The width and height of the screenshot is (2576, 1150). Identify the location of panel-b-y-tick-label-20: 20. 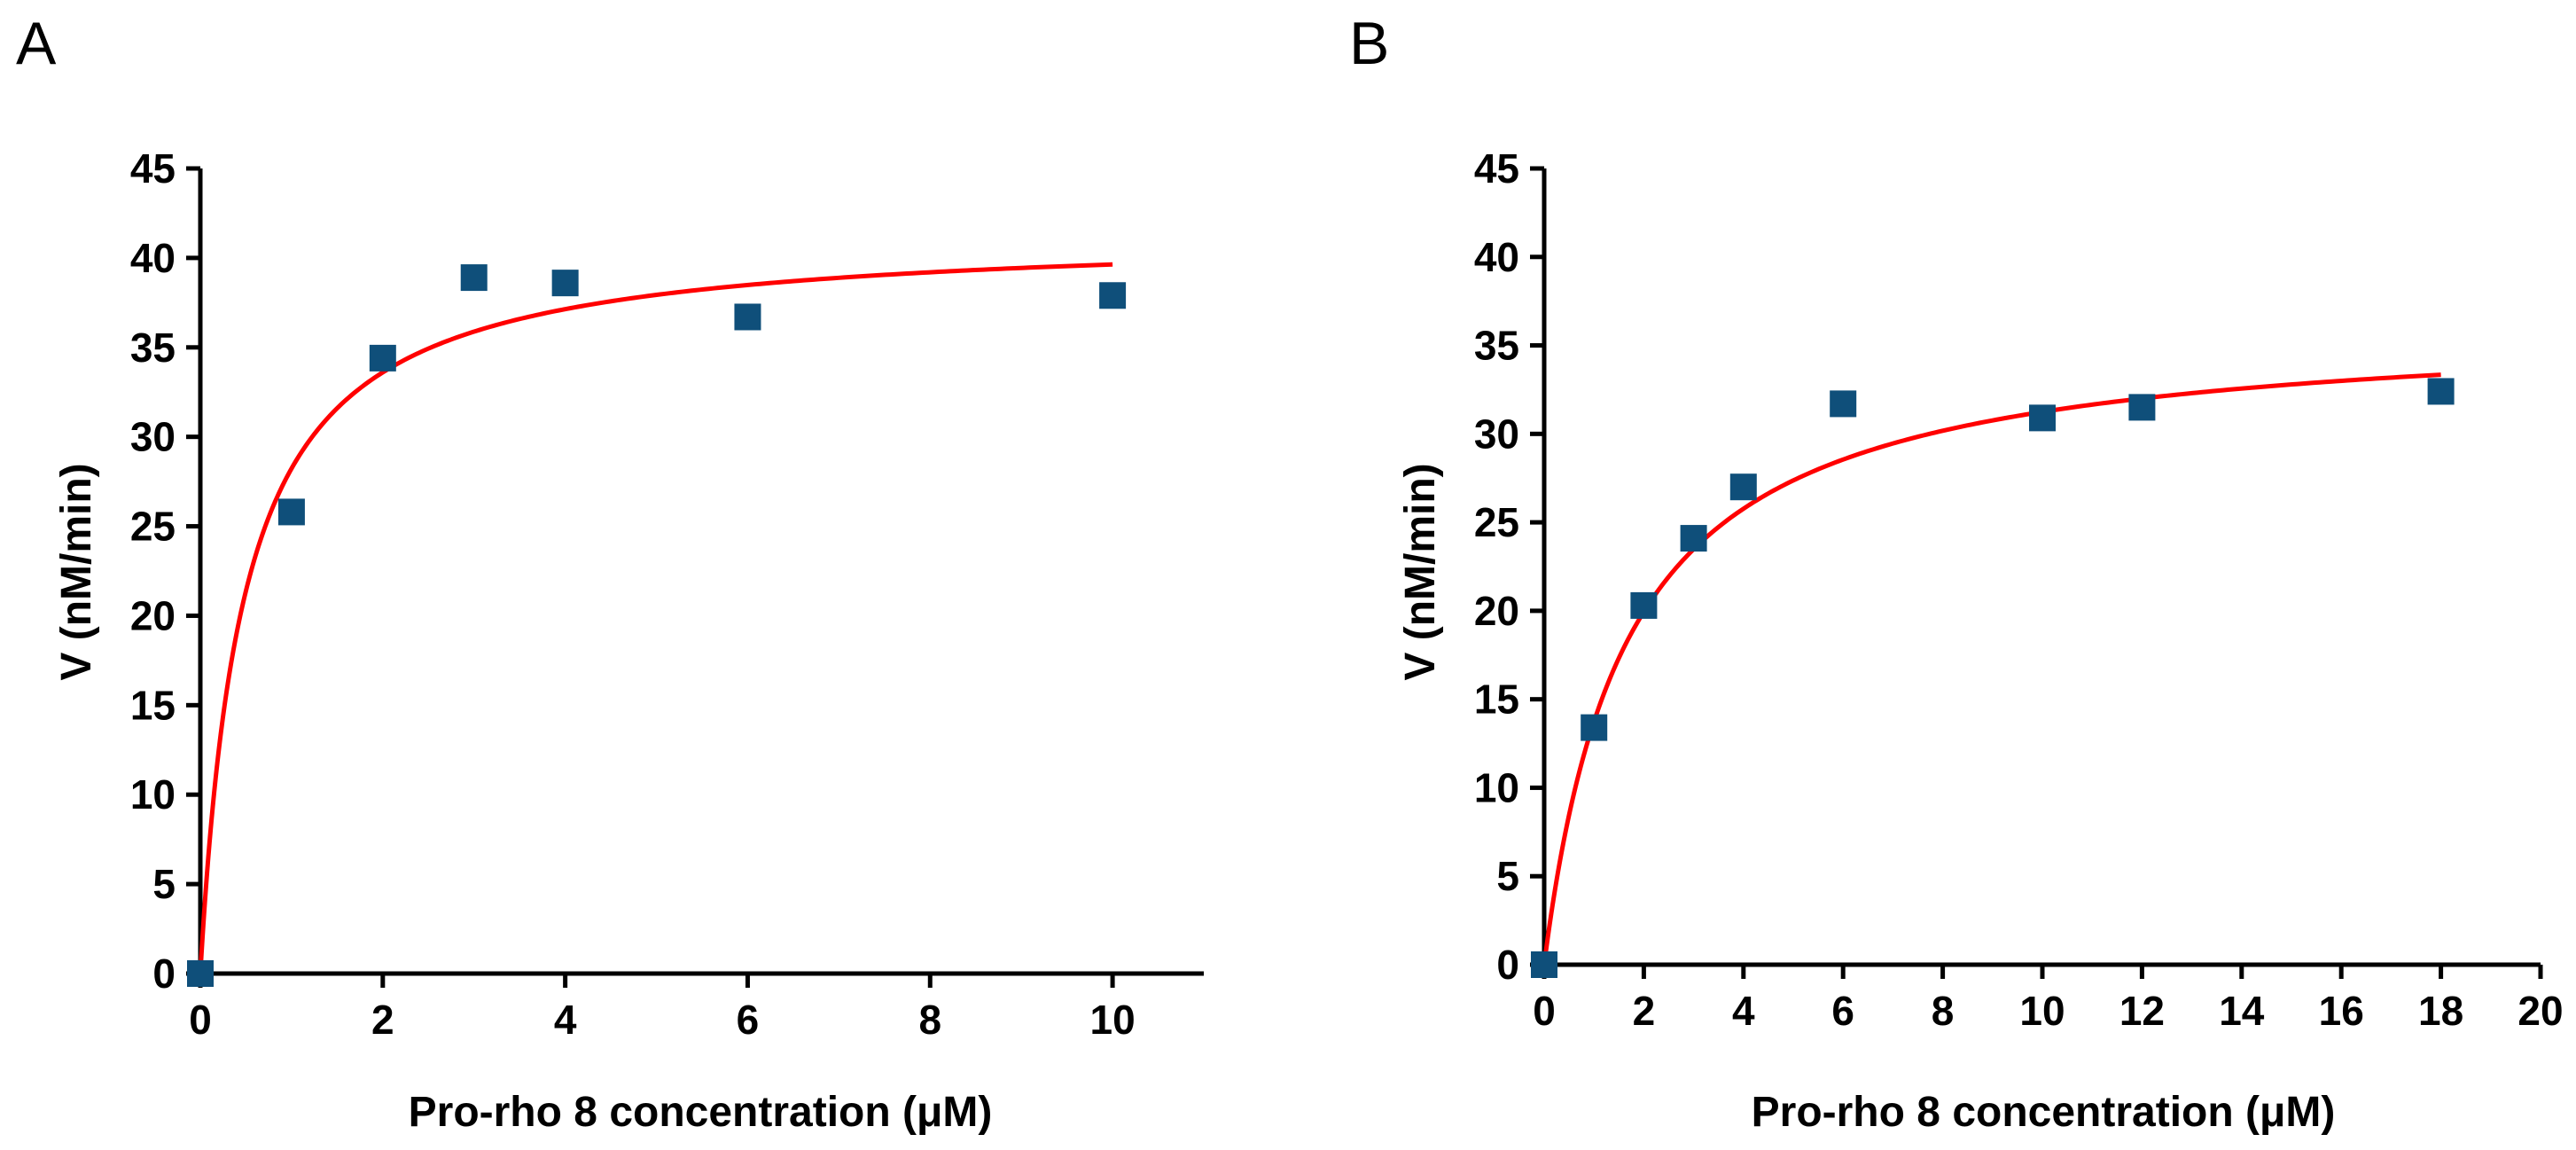
(1496, 611).